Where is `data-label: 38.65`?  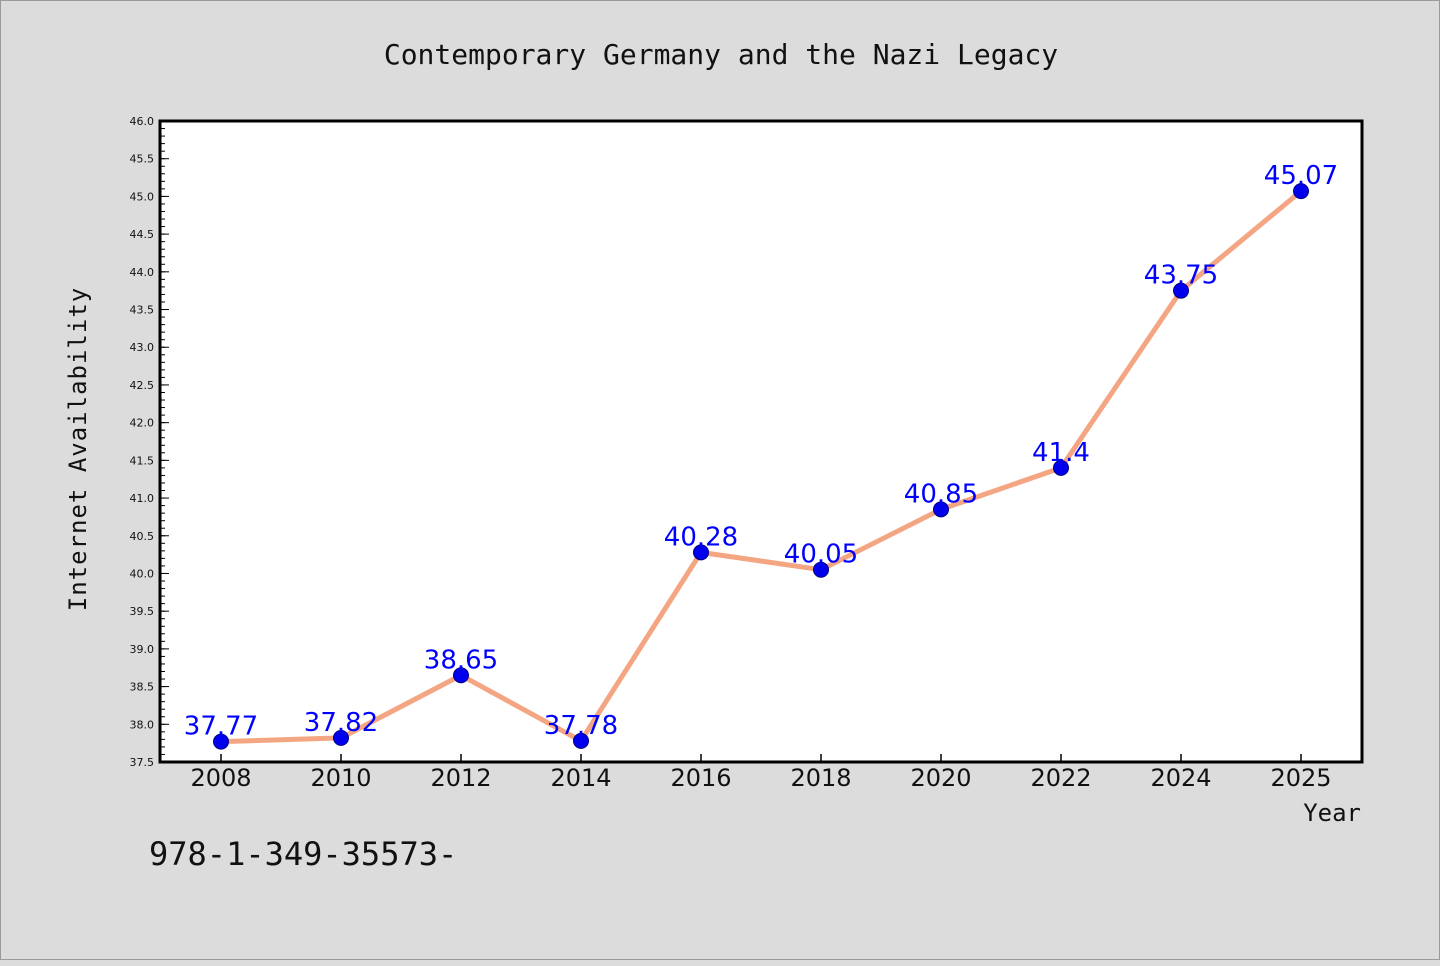 data-label: 38.65 is located at coordinates (461, 660).